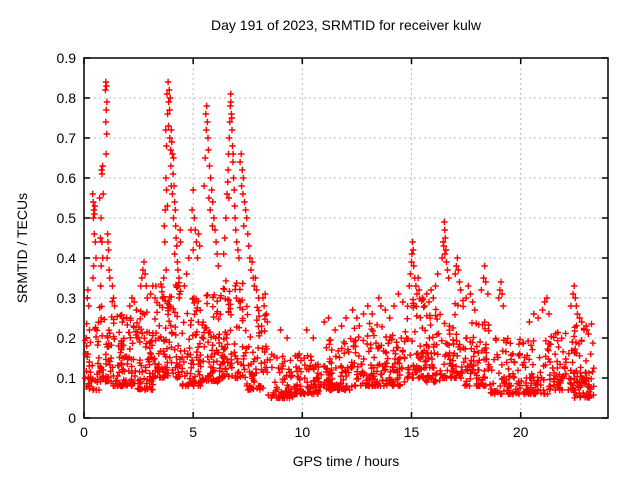 The height and width of the screenshot is (480, 640). I want to click on y-tick-label: 0.2, so click(66, 338).